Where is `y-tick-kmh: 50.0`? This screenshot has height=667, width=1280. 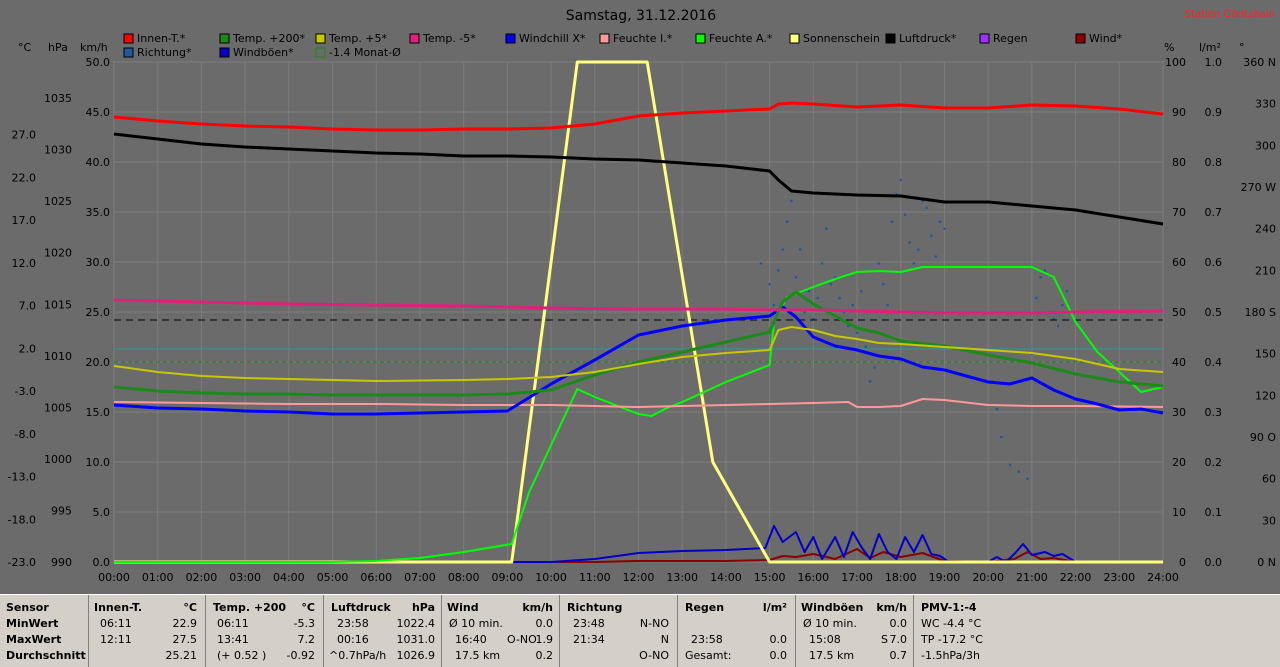 y-tick-kmh: 50.0 is located at coordinates (98, 62).